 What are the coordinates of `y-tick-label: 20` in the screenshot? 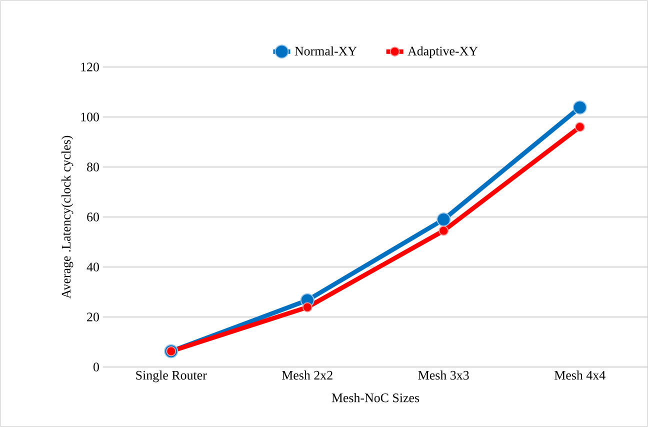 It's located at (93, 317).